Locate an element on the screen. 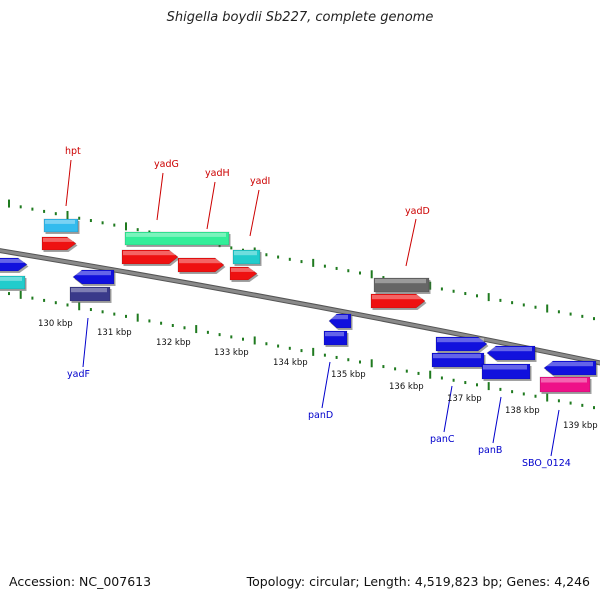 The height and width of the screenshot is (600, 600). gene-label-yadH: yadH is located at coordinates (217, 173).